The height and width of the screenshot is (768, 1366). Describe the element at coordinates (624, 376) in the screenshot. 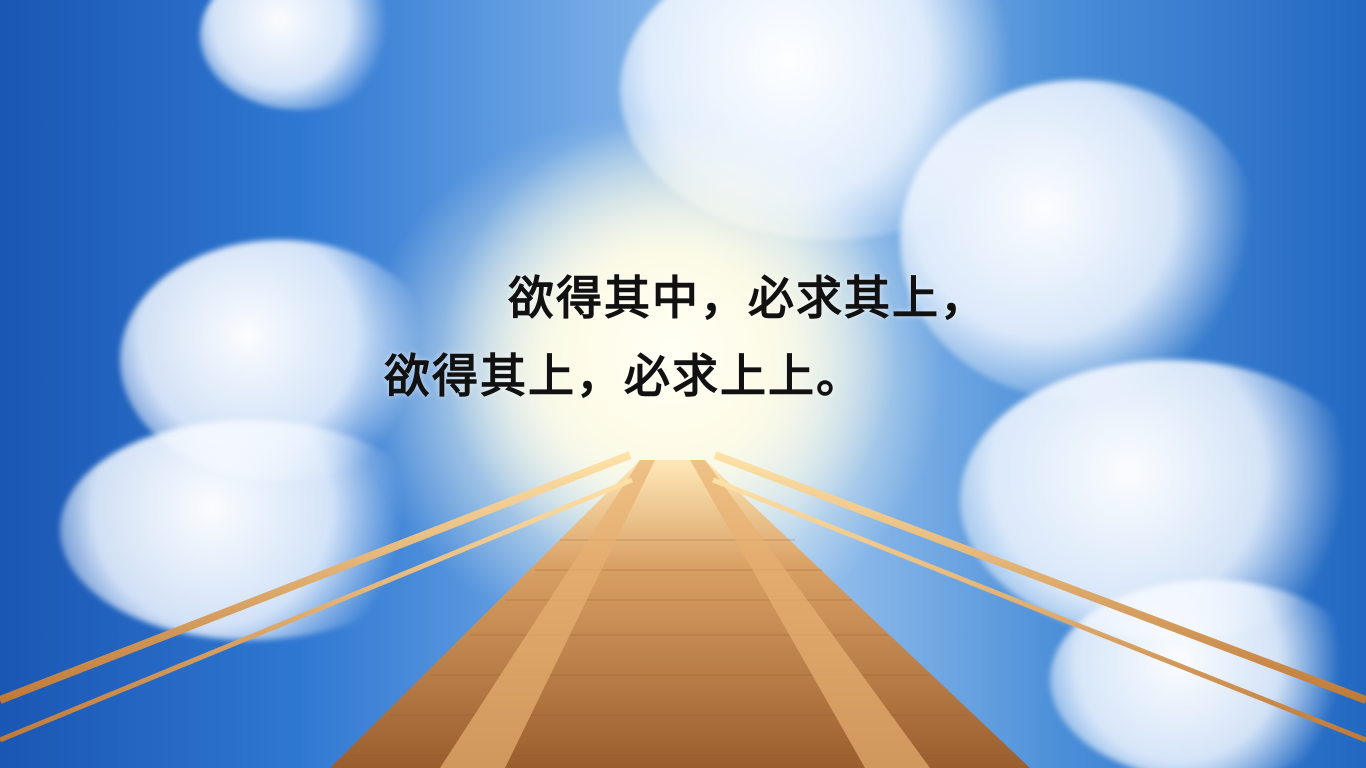

I see `quote-line-2: 欲得其上，必求上上。` at that location.